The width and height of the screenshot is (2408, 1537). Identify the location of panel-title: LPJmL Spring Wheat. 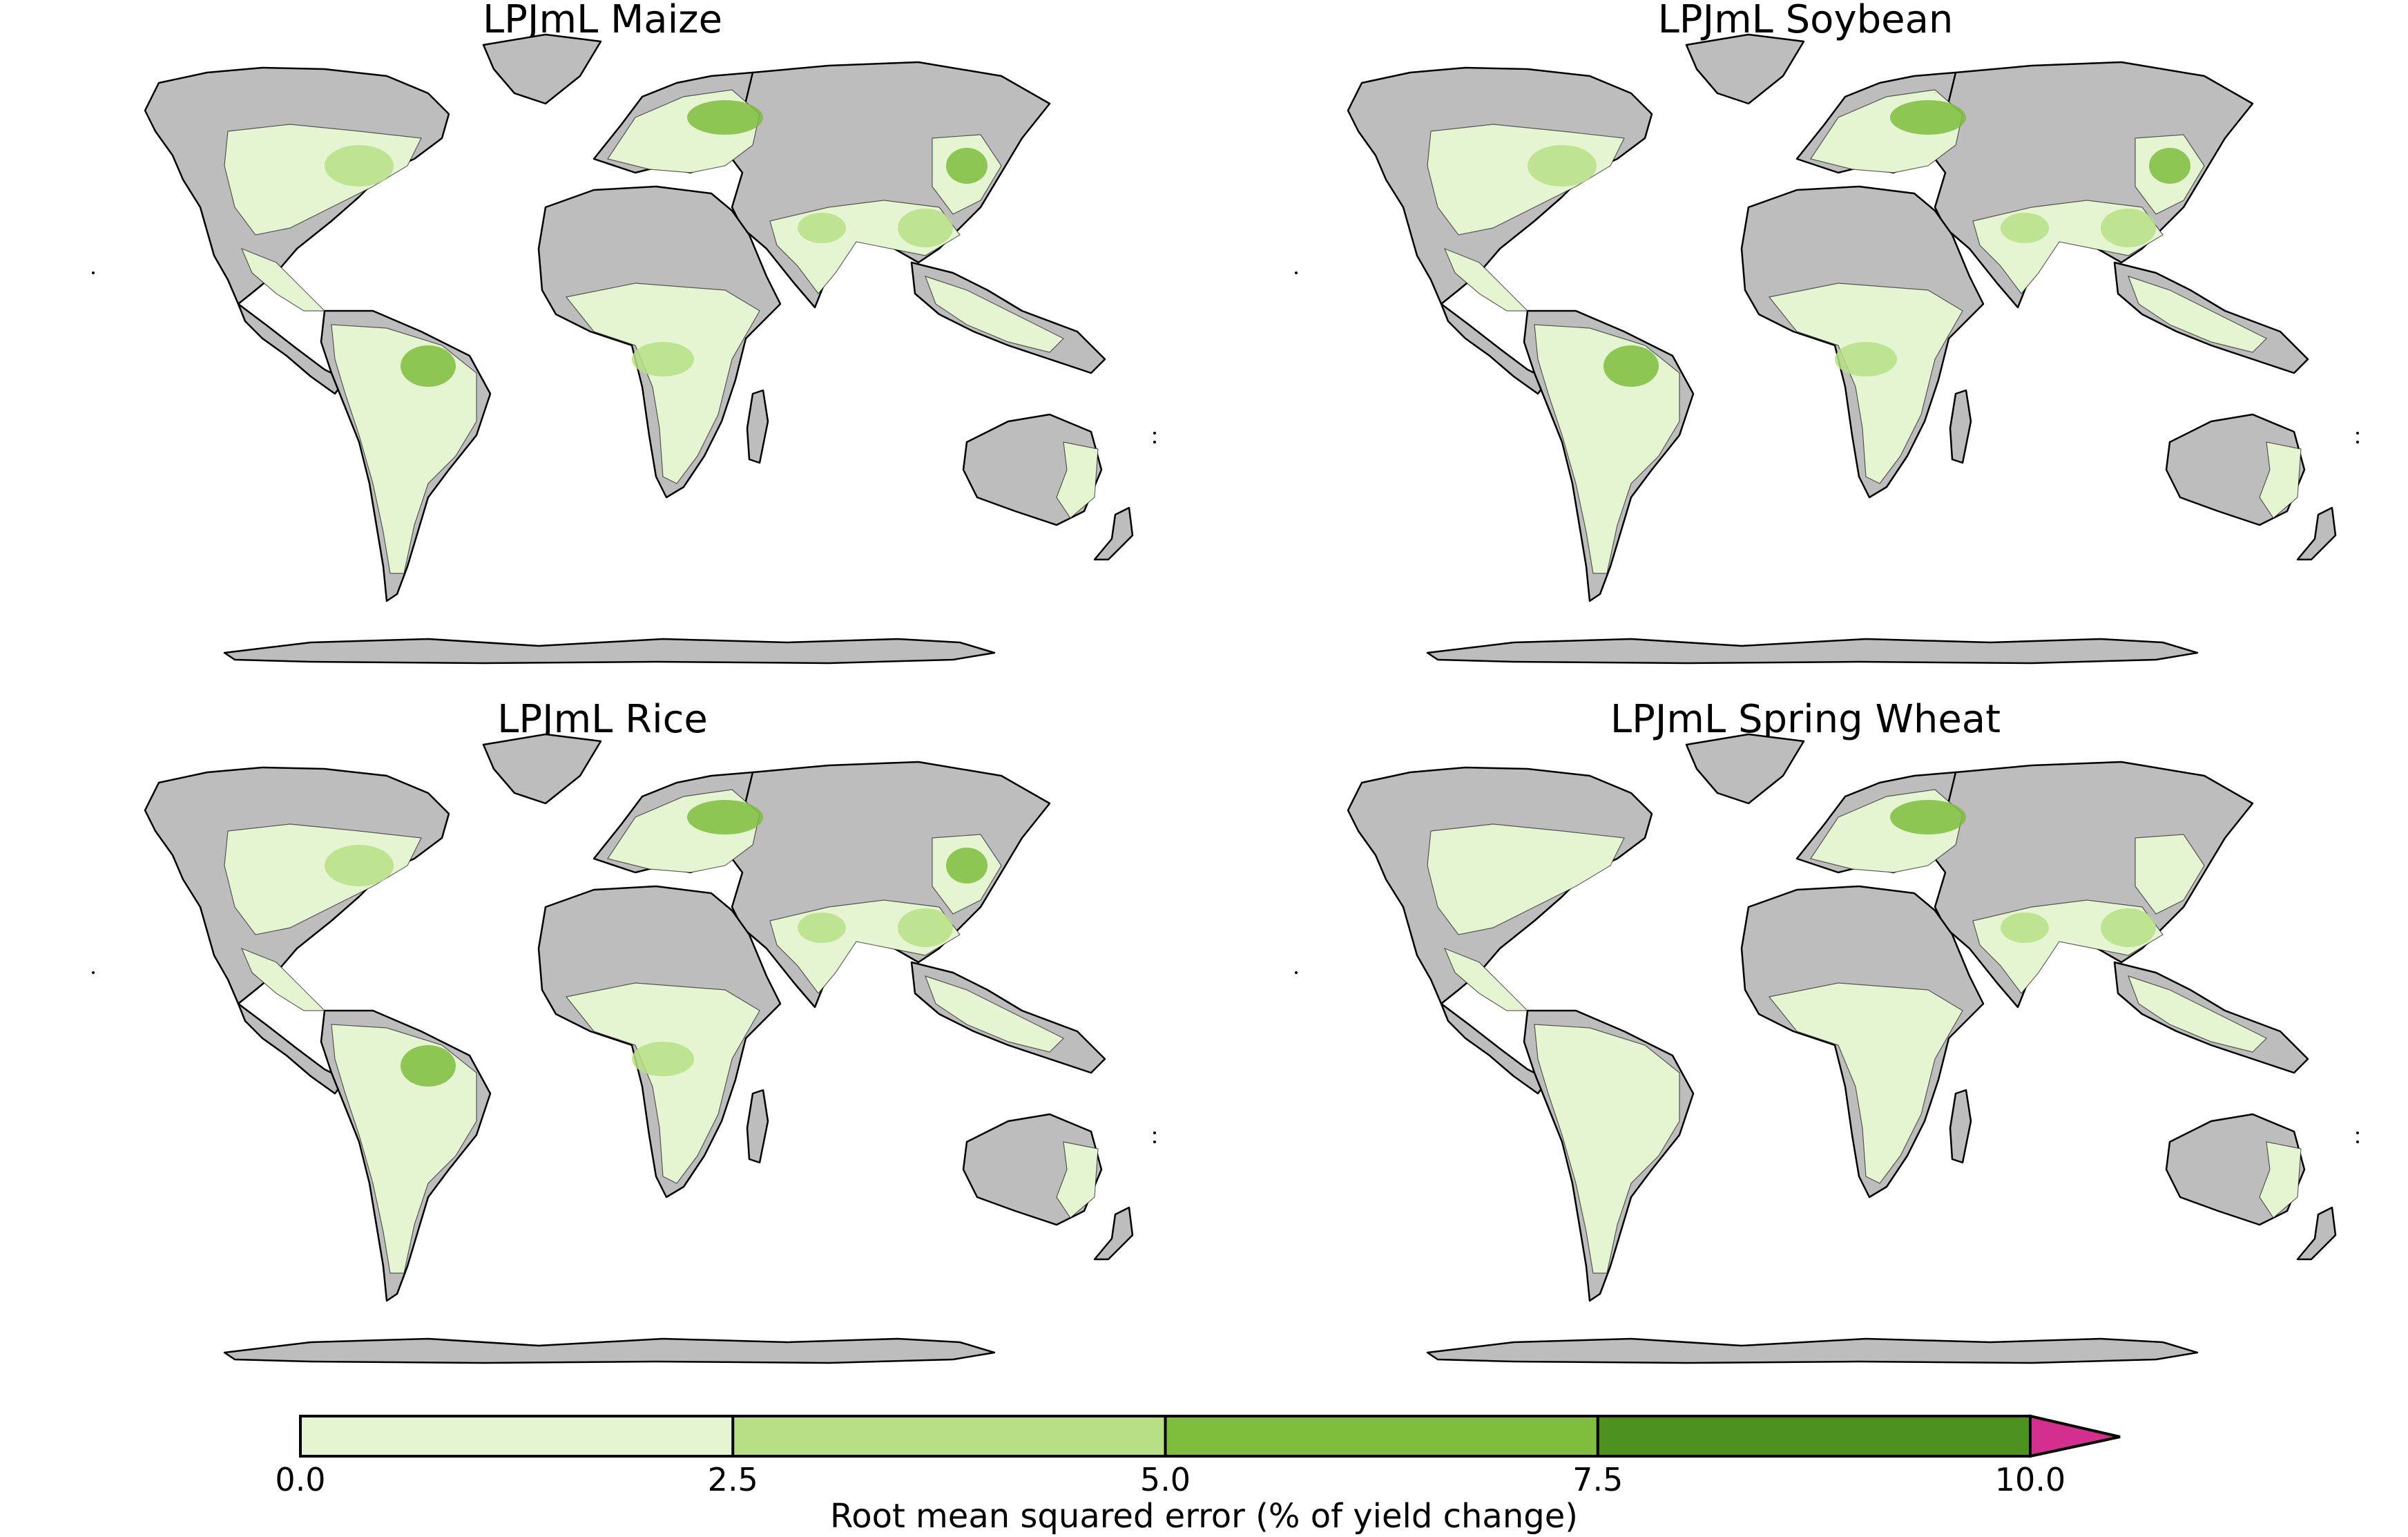
(1805, 719).